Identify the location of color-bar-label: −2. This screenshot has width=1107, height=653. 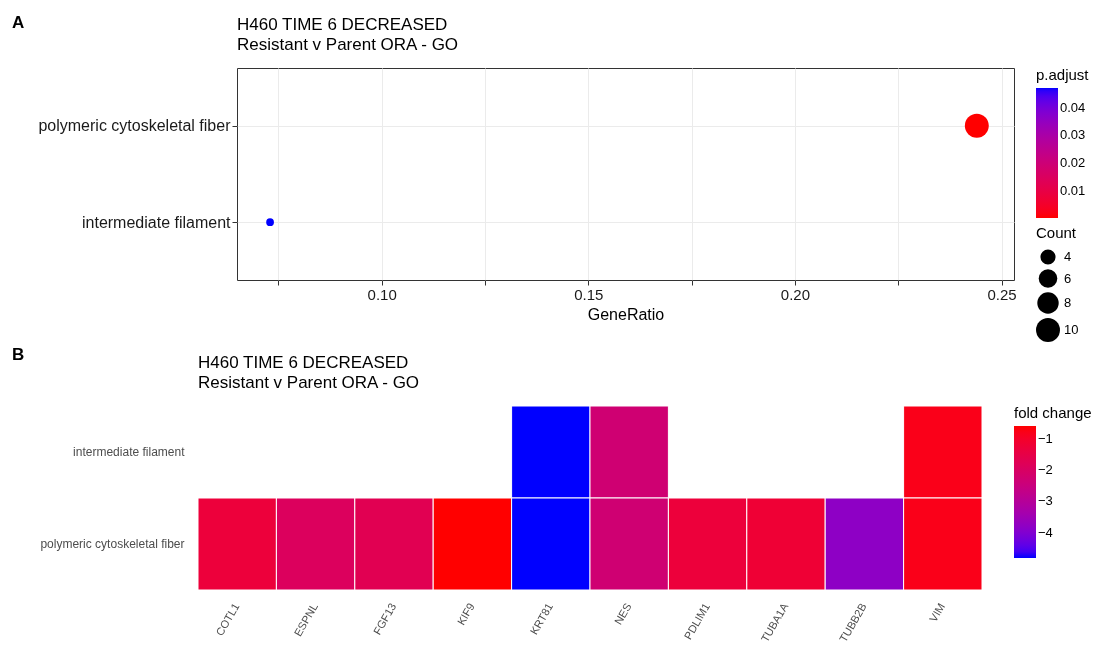
(1045, 469).